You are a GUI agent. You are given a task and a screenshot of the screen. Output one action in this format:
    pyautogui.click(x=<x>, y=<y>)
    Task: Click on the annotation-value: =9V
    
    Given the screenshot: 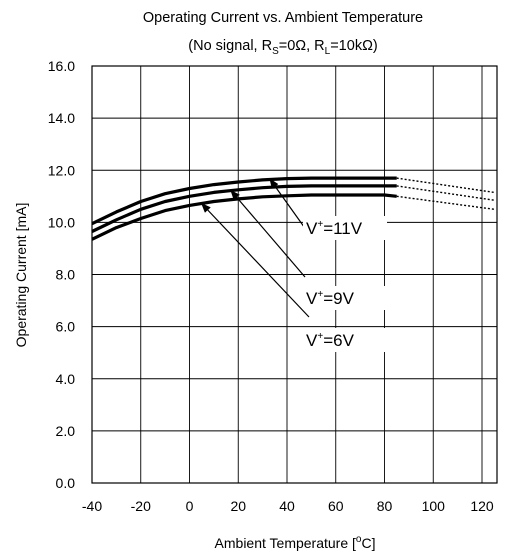 What is the action you would take?
    pyautogui.click(x=338, y=298)
    